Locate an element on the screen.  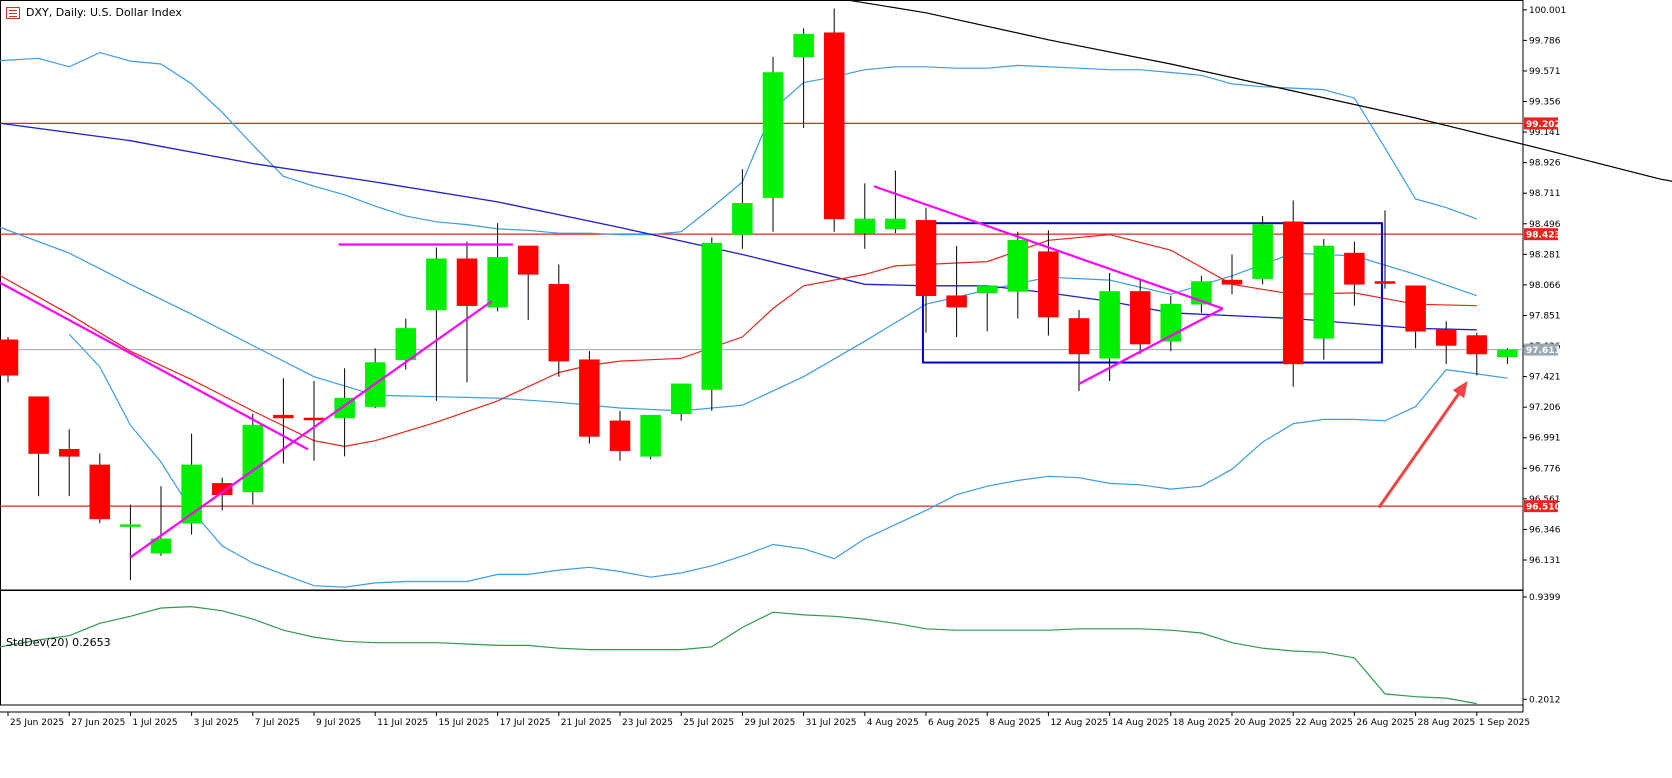
y-tick-label: 96.346 is located at coordinates (1545, 530).